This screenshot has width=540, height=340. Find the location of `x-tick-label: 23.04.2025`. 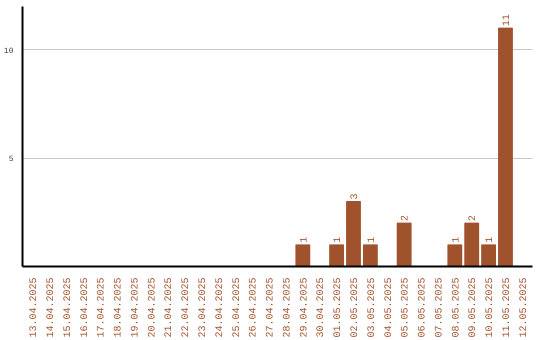

x-tick-label: 23.04.2025 is located at coordinates (204, 307).